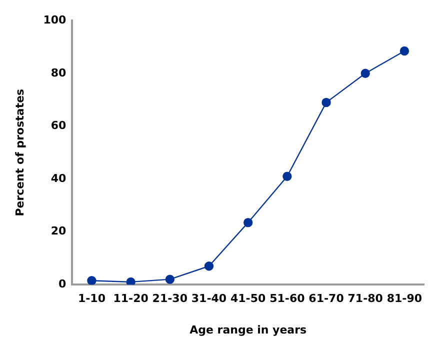  What do you see at coordinates (209, 299) in the screenshot?
I see `x-tick-label: 31-40` at bounding box center [209, 299].